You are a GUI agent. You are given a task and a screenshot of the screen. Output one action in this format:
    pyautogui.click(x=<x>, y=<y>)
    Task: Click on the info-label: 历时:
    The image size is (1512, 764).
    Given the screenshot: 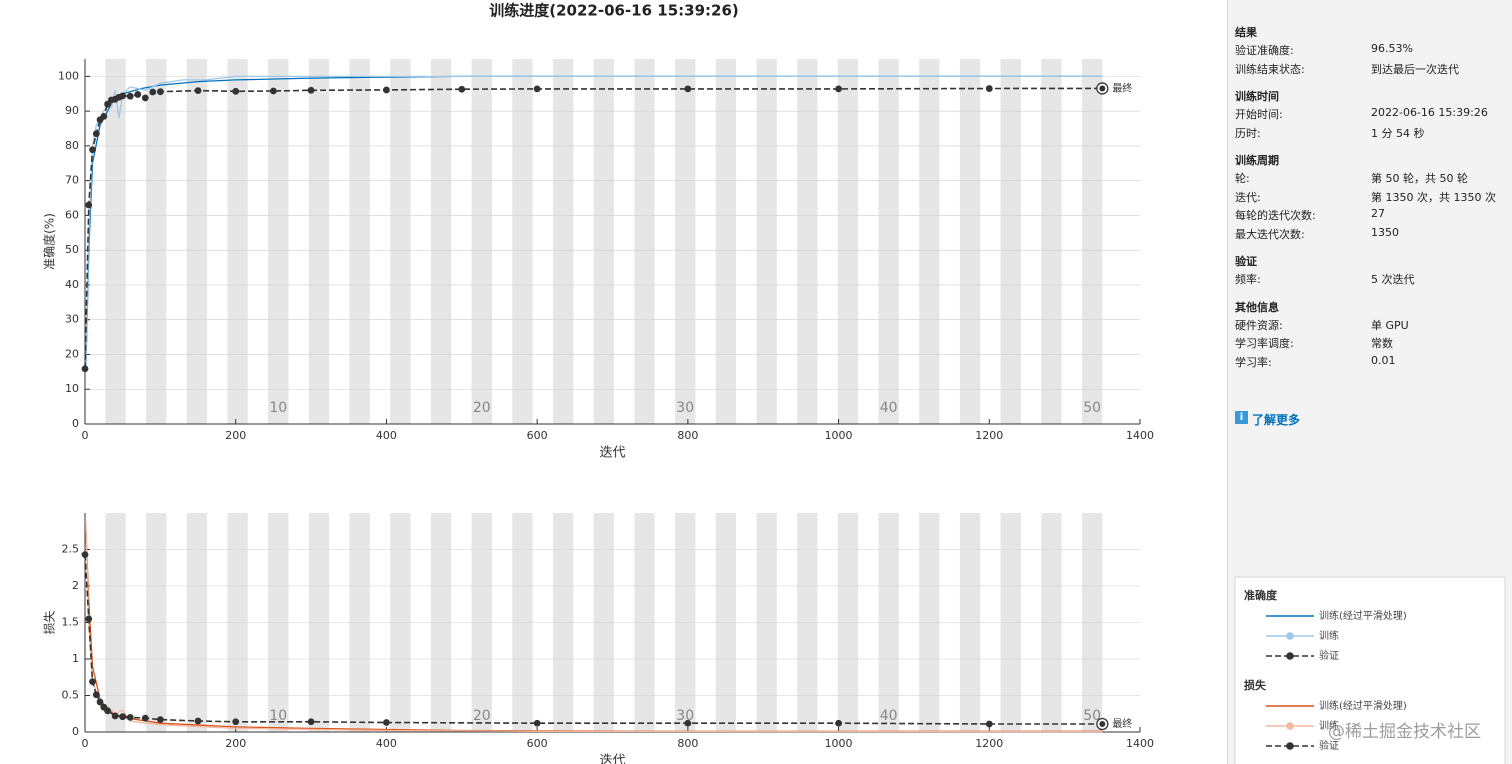 What is the action you would take?
    pyautogui.click(x=1248, y=133)
    